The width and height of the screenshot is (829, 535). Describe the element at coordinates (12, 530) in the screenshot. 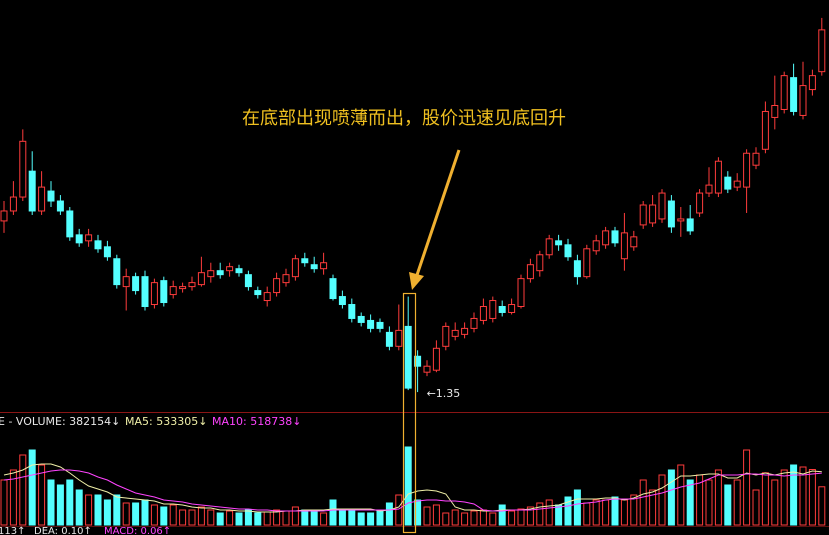

I see `macd-label: 113↑` at that location.